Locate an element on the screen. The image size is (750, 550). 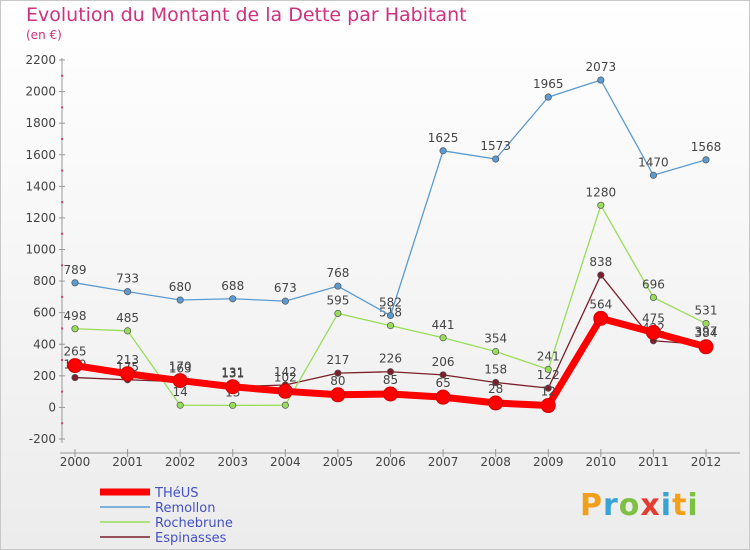
data-label-thus: 102 is located at coordinates (285, 377).